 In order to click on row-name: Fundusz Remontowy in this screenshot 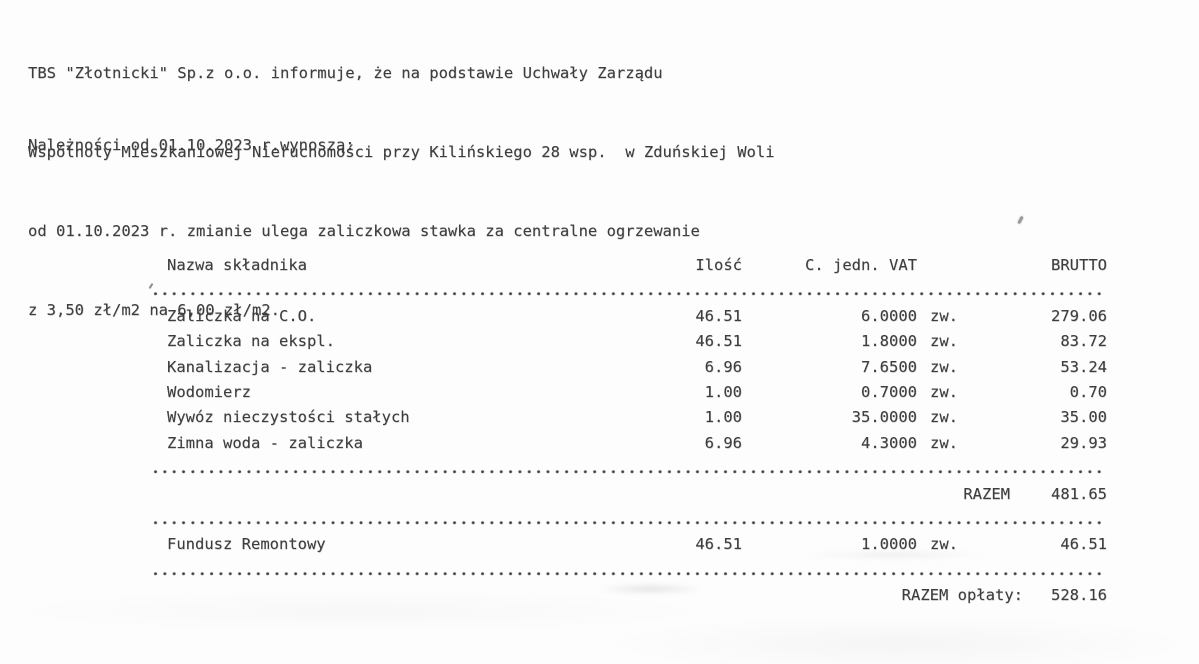, I will do `click(246, 544)`.